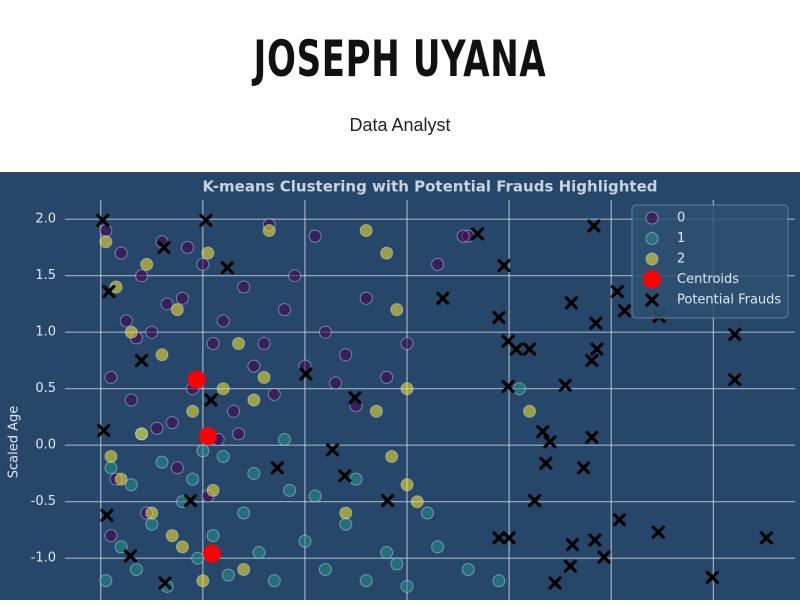  Describe the element at coordinates (43, 558) in the screenshot. I see `y-tick-label: -1.0` at that location.